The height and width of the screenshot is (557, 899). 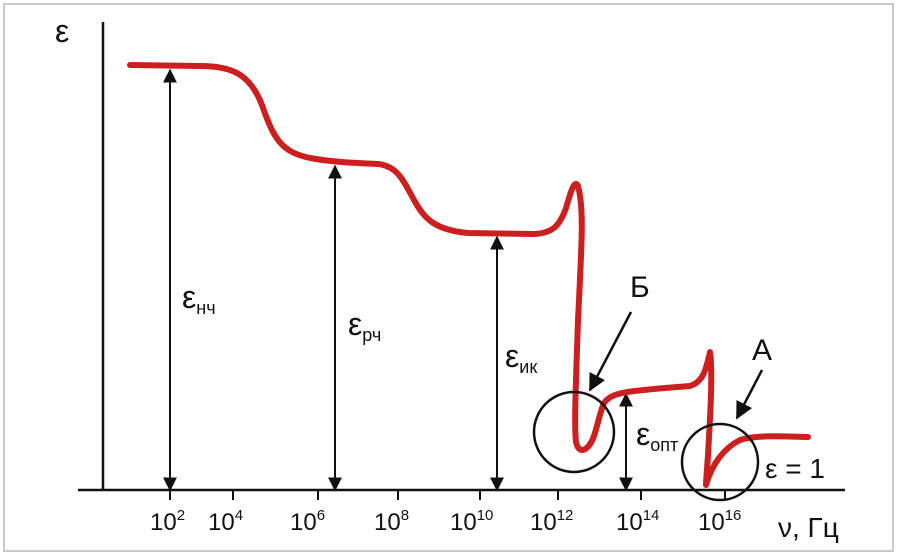 I want to click on tick-label-1e6: 10⁶, so click(x=307, y=521).